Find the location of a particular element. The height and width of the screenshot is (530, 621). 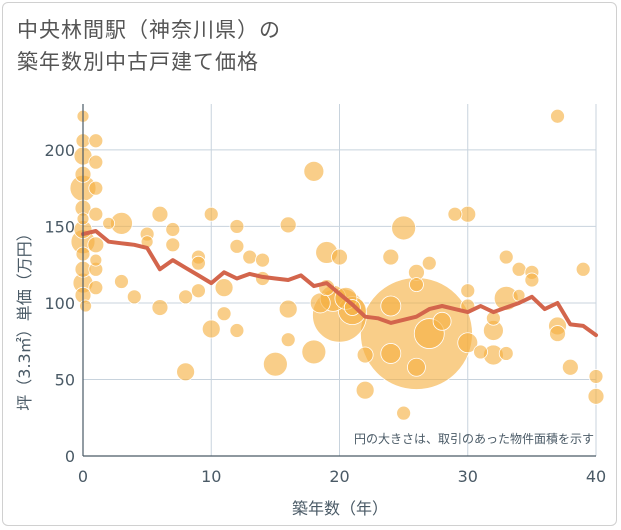

y-tick-label: 100 is located at coordinates (59, 303).